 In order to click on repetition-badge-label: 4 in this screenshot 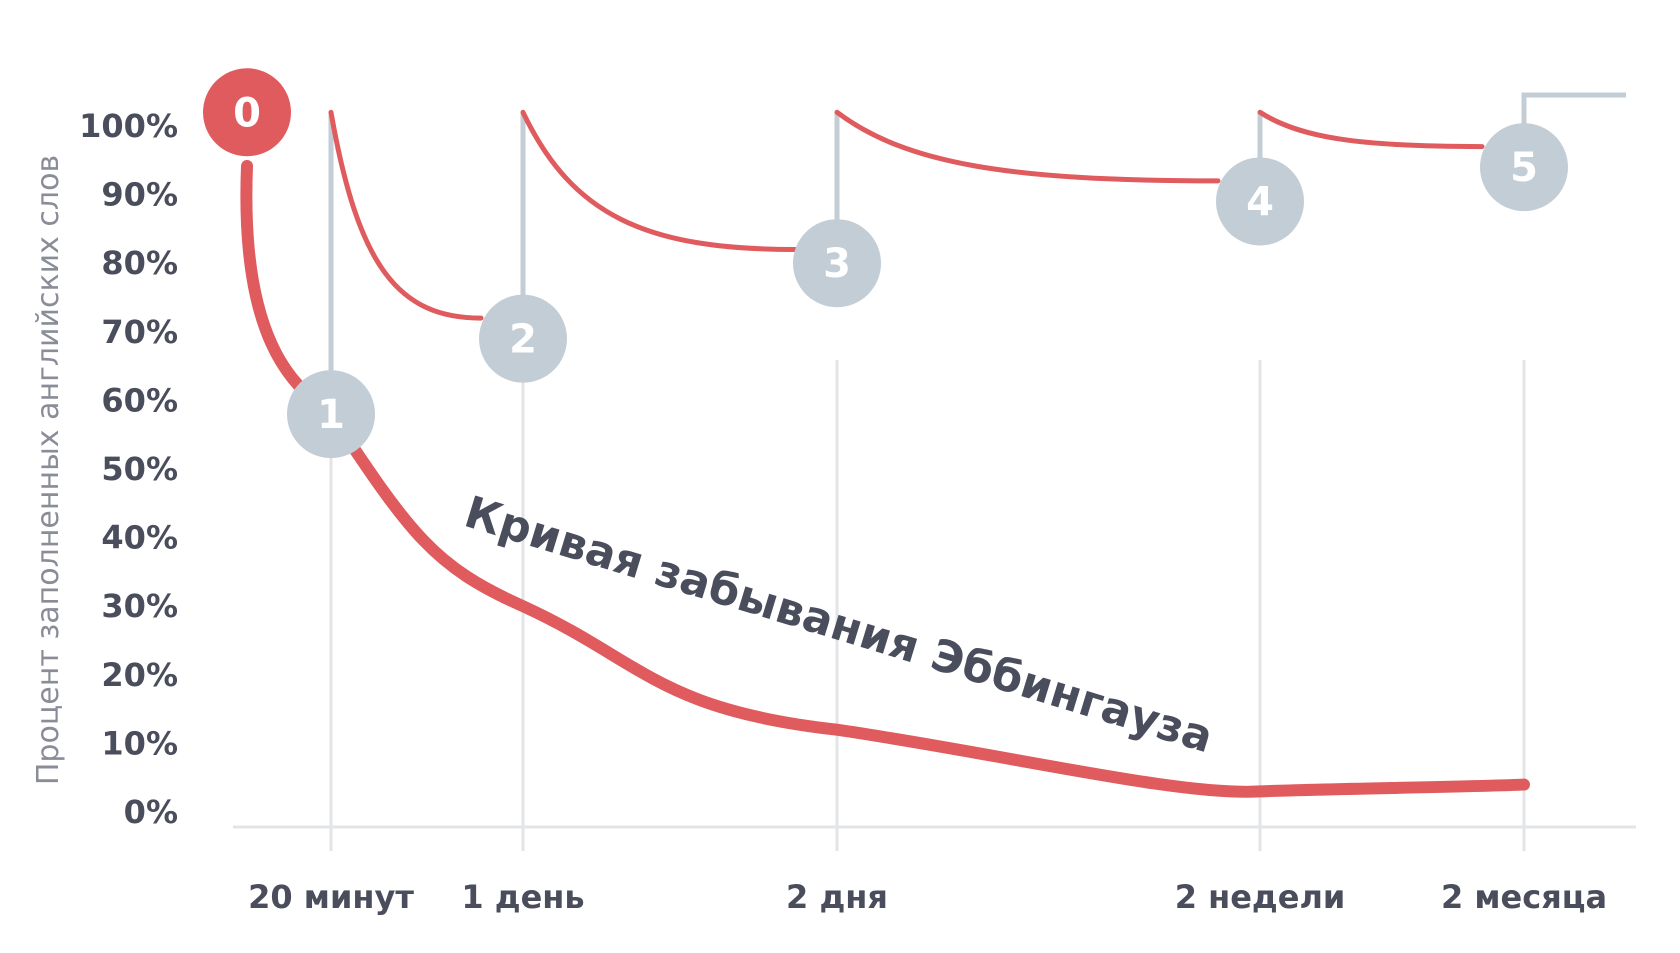, I will do `click(1260, 202)`.